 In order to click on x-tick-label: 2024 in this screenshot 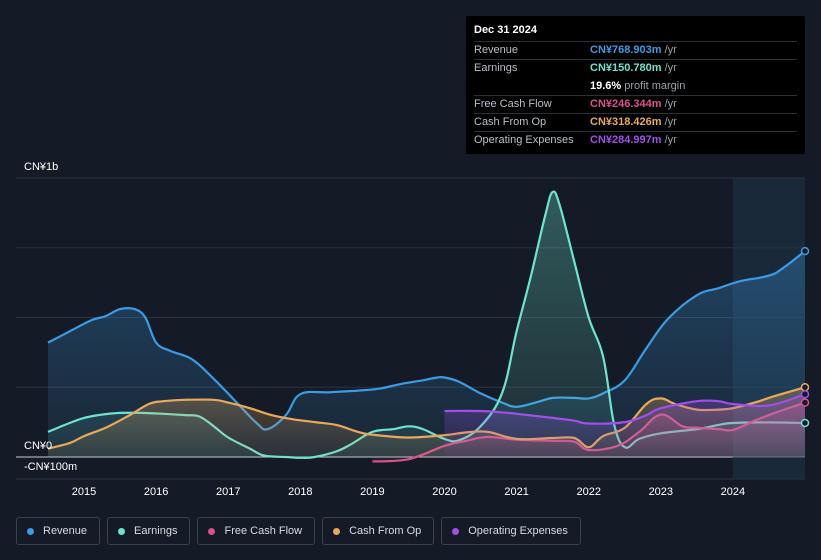, I will do `click(733, 492)`.